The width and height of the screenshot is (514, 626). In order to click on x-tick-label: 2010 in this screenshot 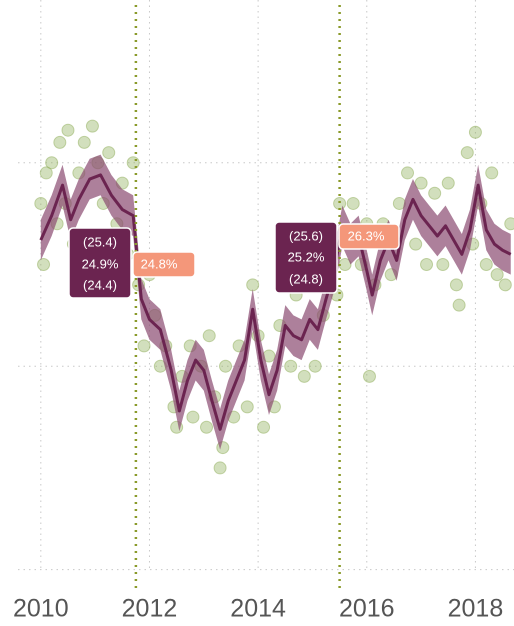, I will do `click(41, 609)`.